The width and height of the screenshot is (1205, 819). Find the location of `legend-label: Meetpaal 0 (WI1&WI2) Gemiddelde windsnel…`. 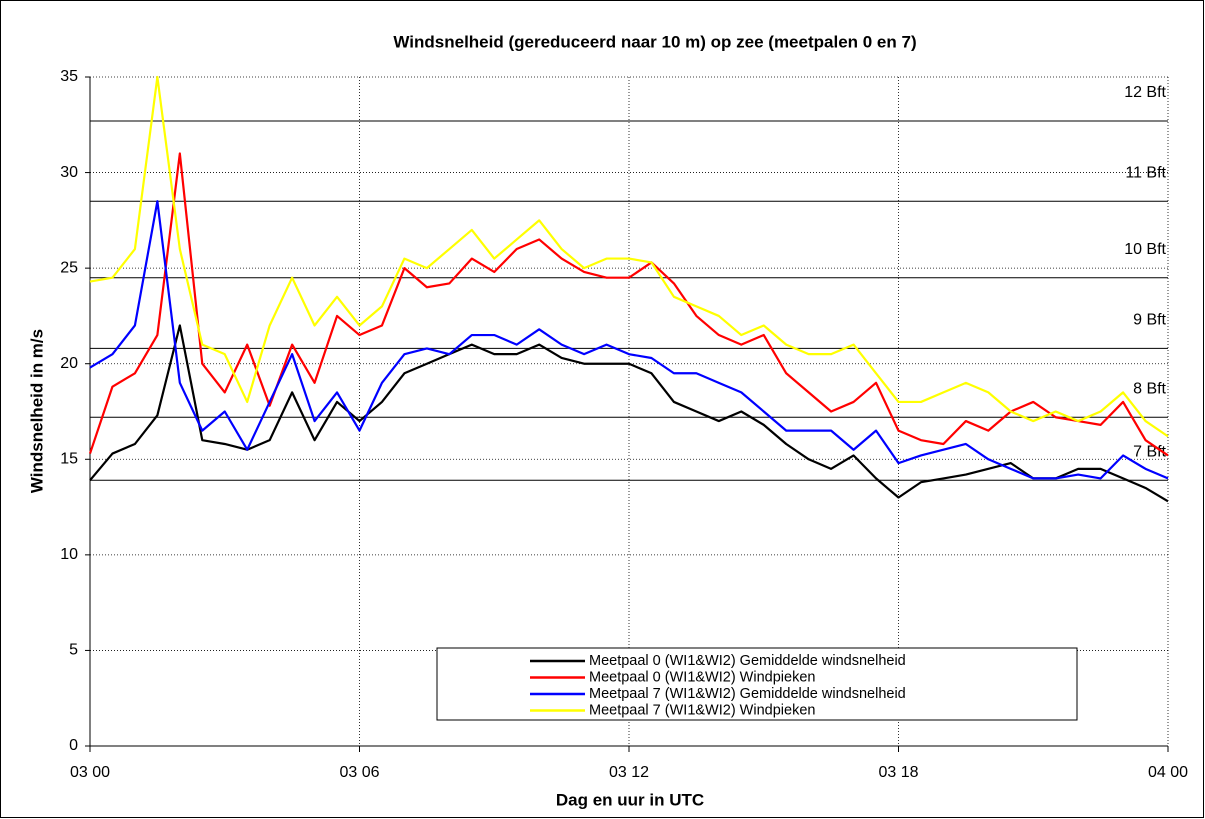

legend-label: Meetpaal 0 (WI1&WI2) Gemiddelde windsnel… is located at coordinates (747, 661).